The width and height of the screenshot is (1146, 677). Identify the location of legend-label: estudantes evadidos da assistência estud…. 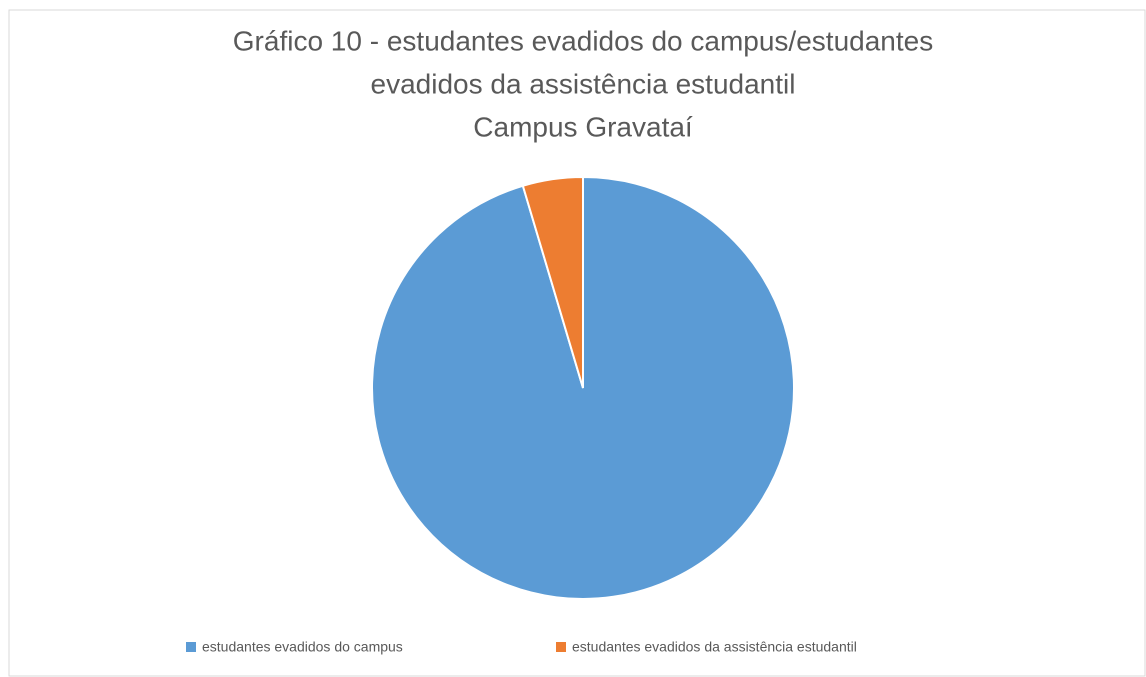
(714, 647).